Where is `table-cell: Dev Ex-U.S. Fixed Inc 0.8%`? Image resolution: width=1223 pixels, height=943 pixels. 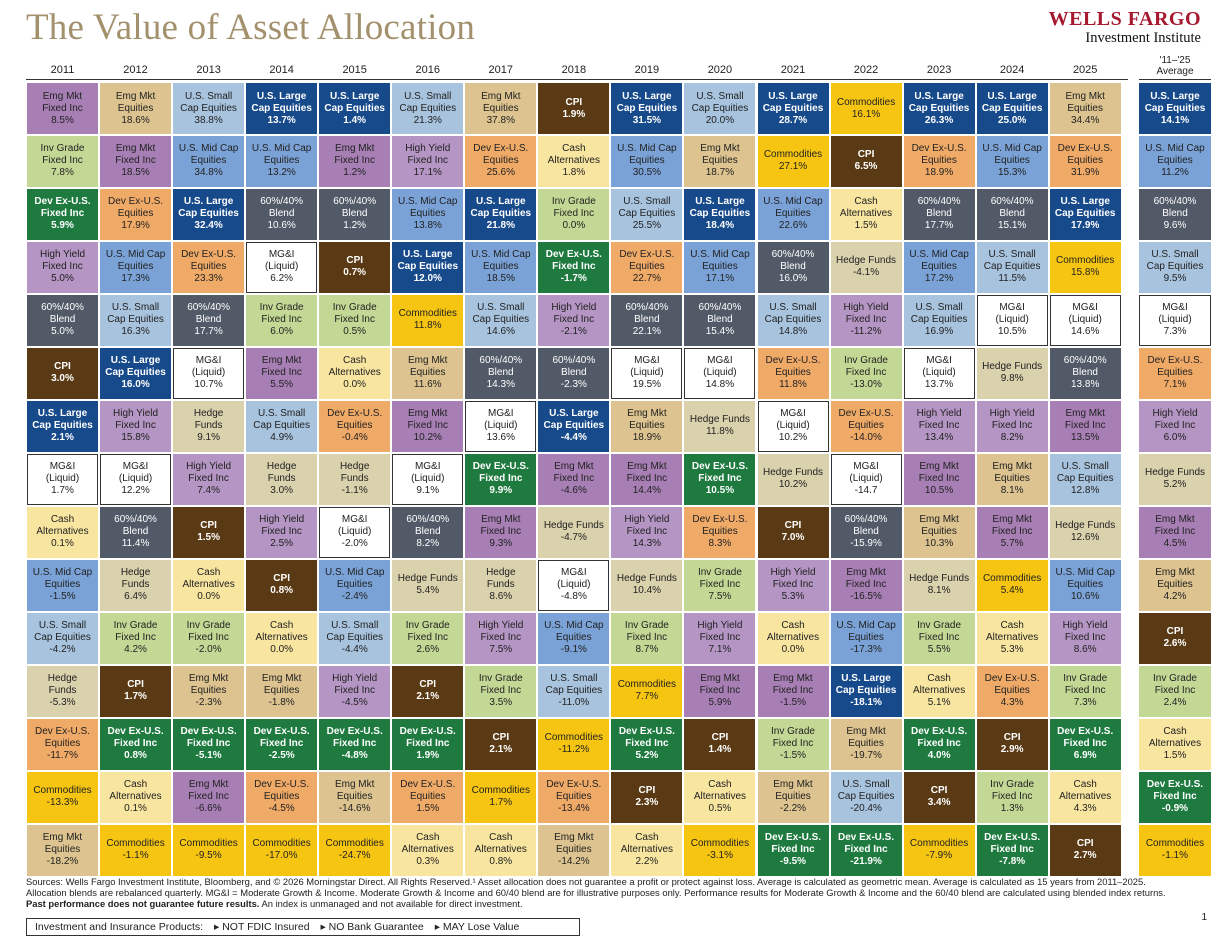
table-cell: Dev Ex-U.S. Fixed Inc 0.8% is located at coordinates (136, 744).